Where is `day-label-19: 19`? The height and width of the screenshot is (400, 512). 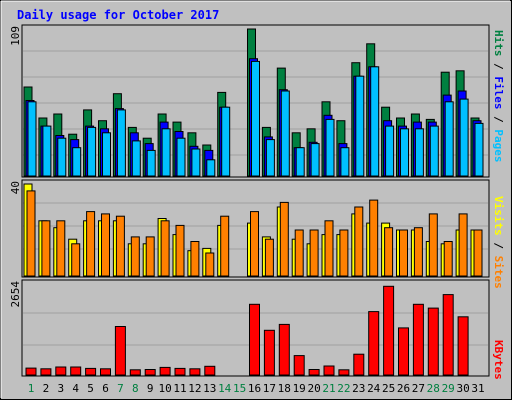
day-label-19: 19 is located at coordinates (299, 388).